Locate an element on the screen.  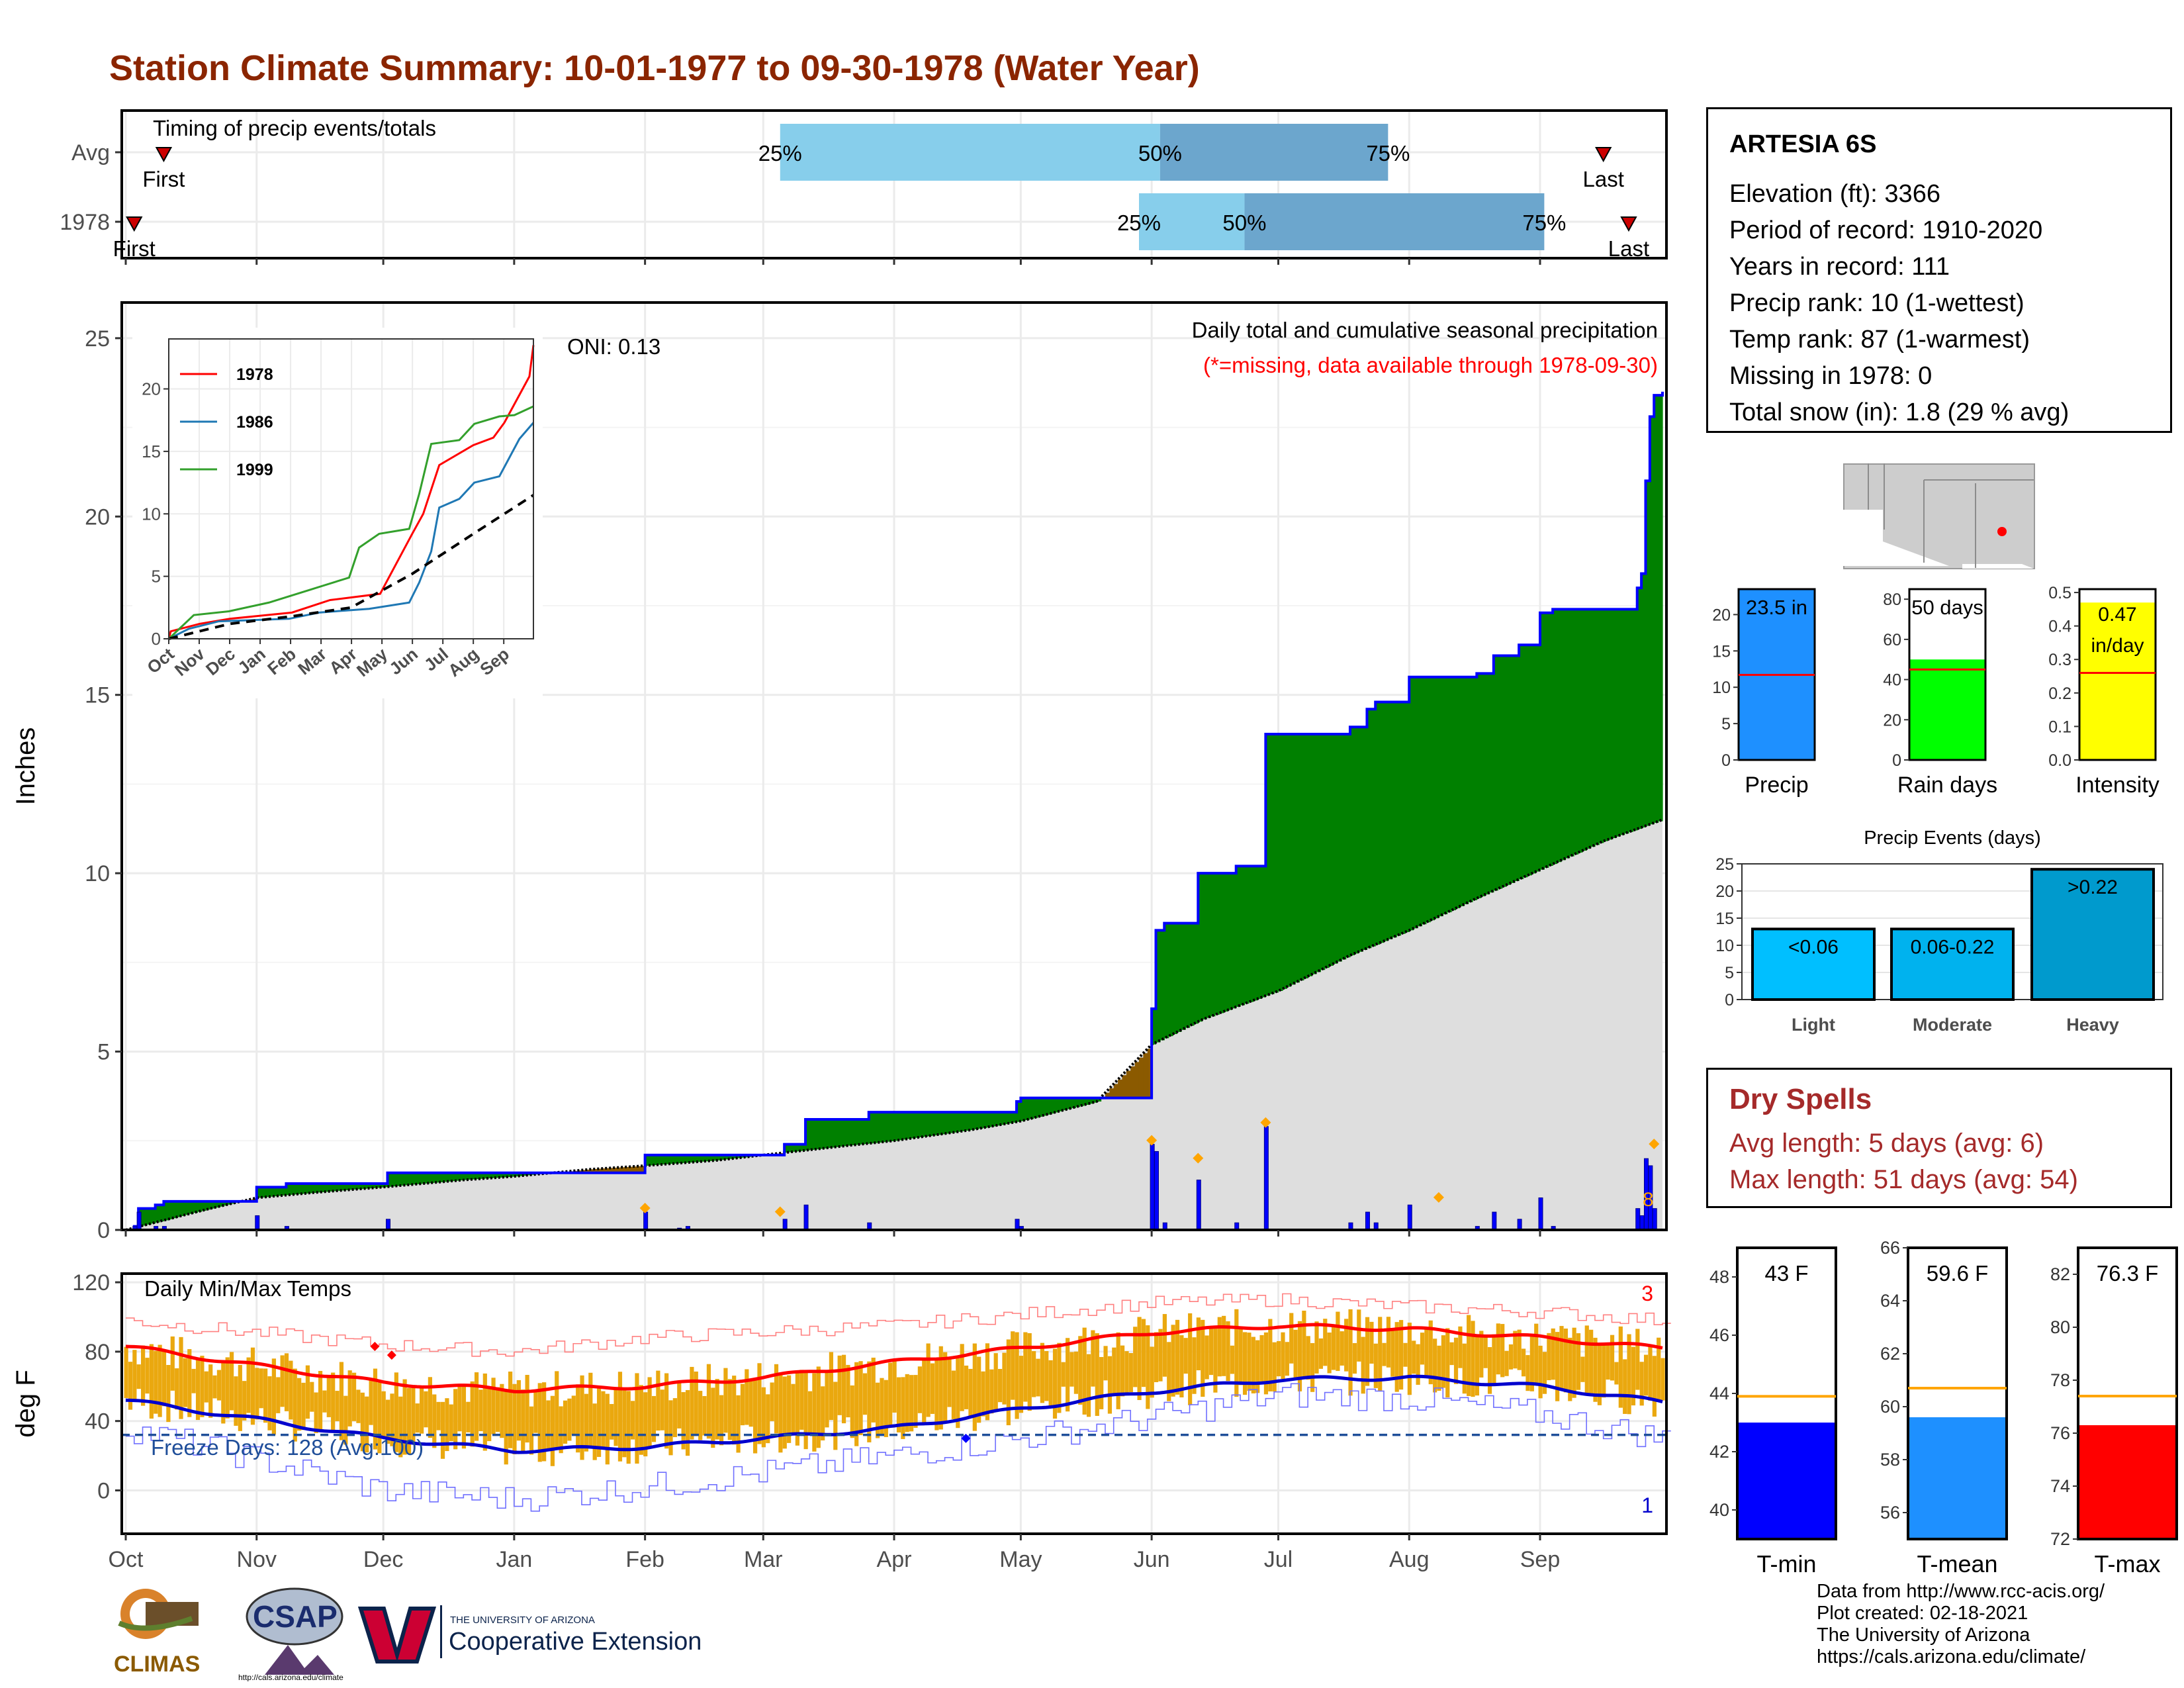
timing-row-label: Avg is located at coordinates (90, 152).